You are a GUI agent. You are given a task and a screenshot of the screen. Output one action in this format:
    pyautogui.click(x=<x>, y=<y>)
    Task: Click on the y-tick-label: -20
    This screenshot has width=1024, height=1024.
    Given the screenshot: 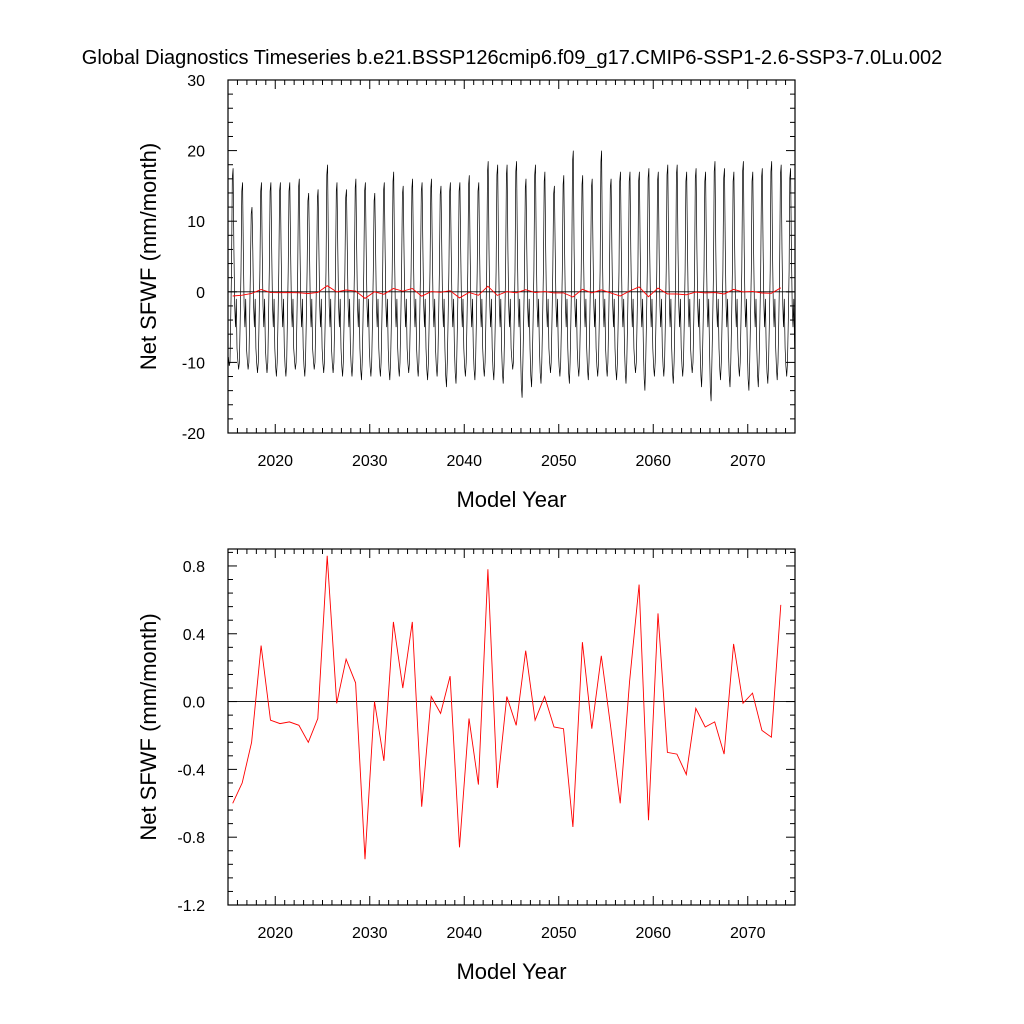 What is the action you would take?
    pyautogui.click(x=193, y=434)
    